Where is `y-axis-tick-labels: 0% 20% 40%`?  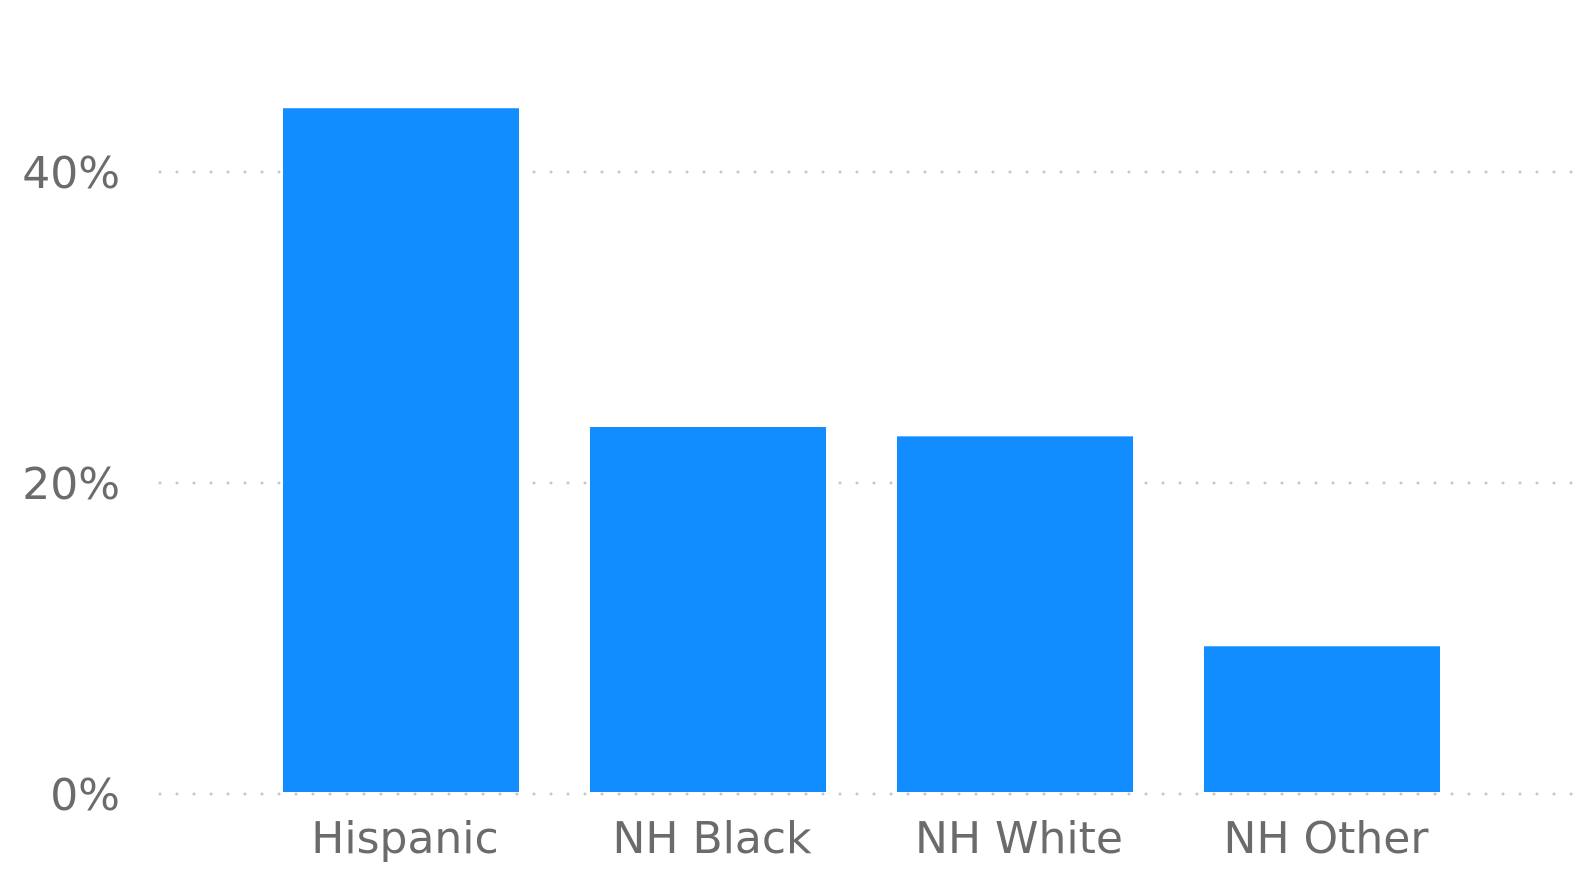 y-axis-tick-labels: 0% 20% 40% is located at coordinates (71, 484).